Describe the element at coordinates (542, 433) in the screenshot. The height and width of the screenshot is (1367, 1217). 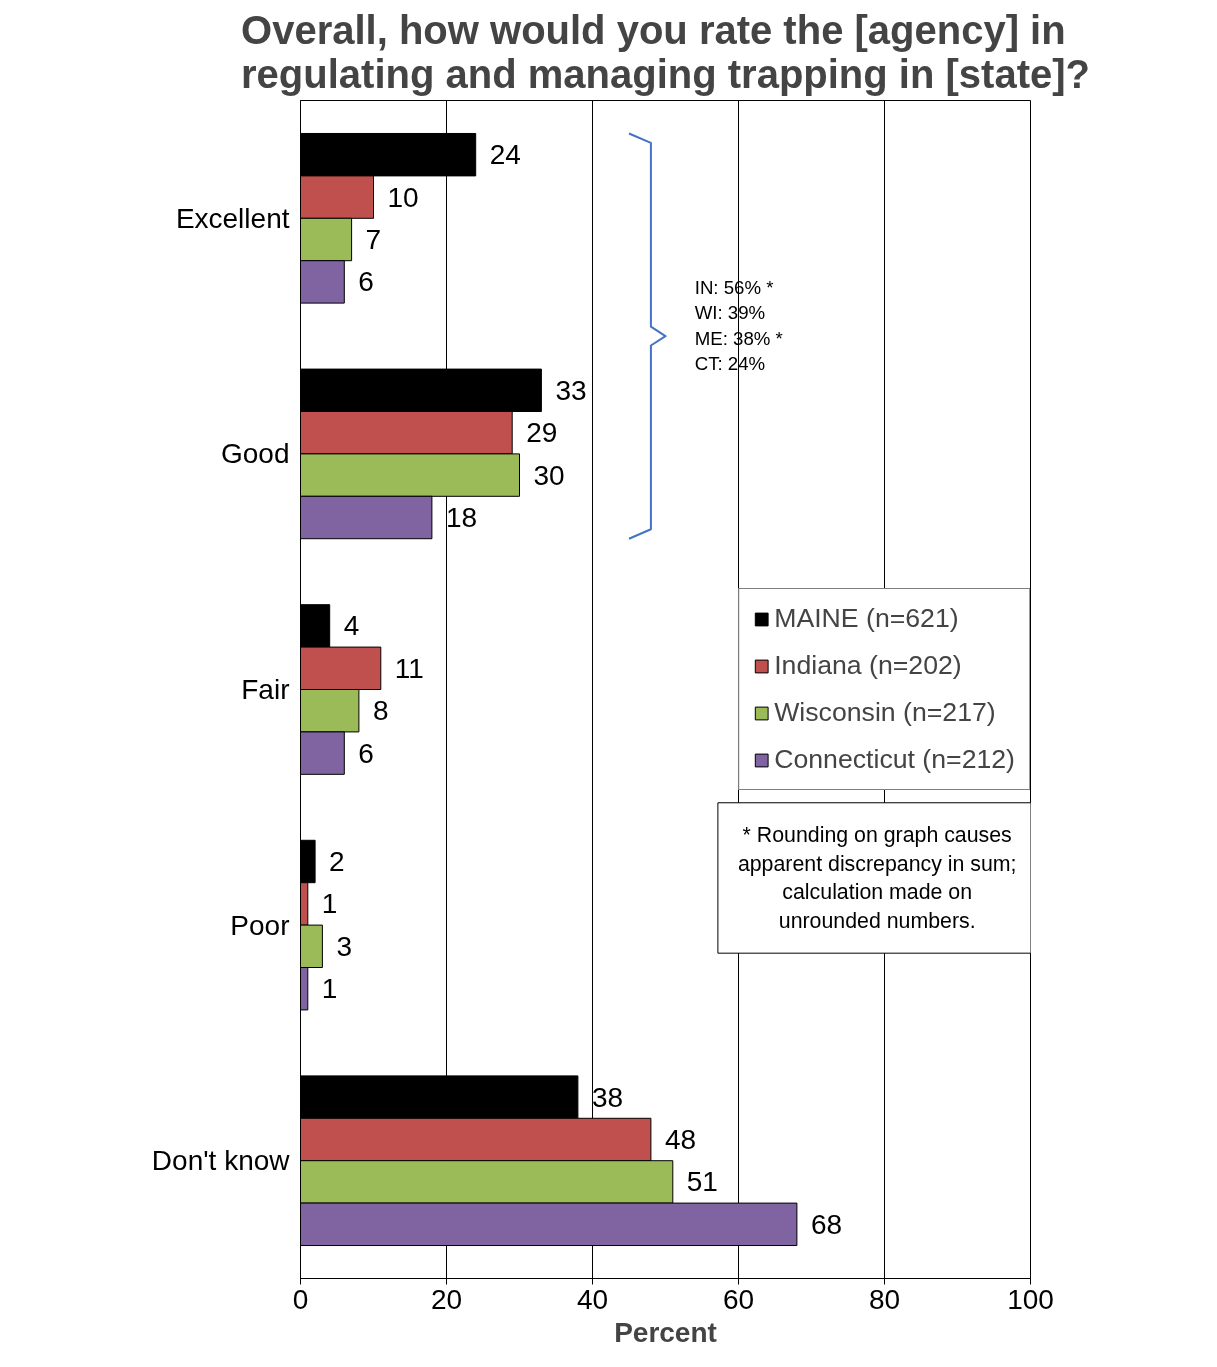
I see `data-label: 29` at that location.